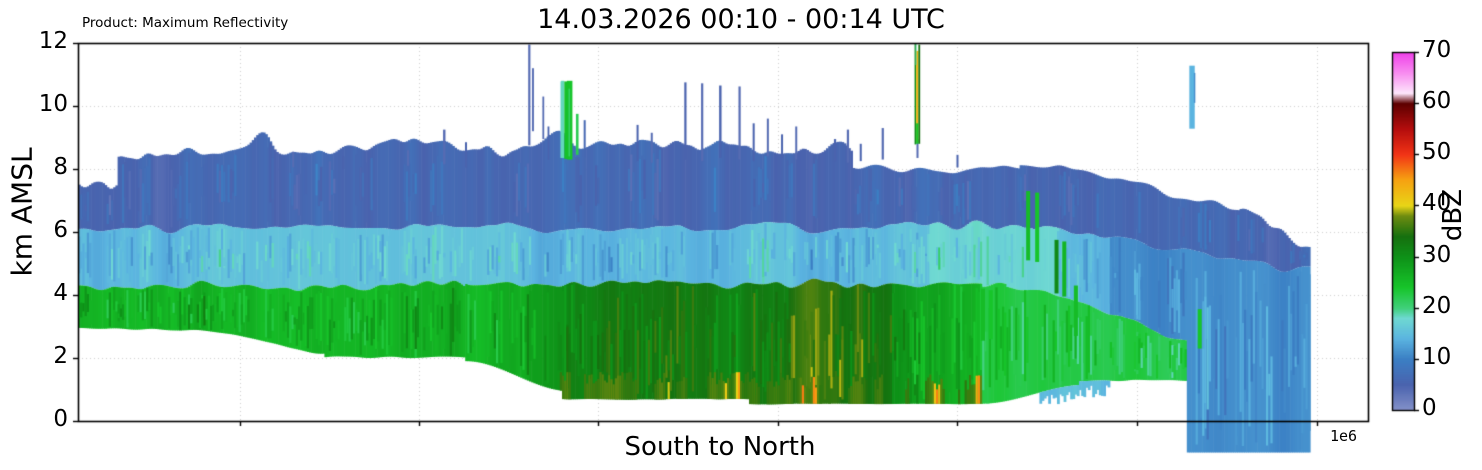 Image resolution: width=1482 pixels, height=470 pixels. Describe the element at coordinates (741, 19) in the screenshot. I see `page-title: 14.03.2026 00:10 - 00:14 UTC` at that location.